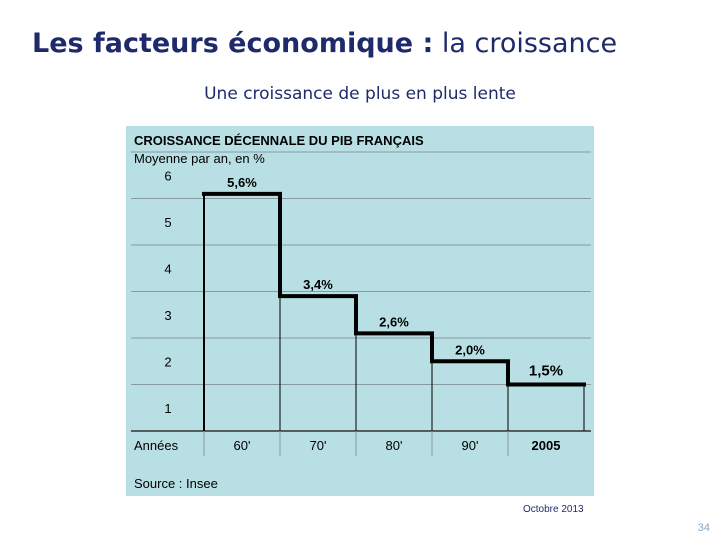 This screenshot has width=720, height=540. I want to click on slide-subtitle: Une croissance de plus en plus lente, so click(360, 94).